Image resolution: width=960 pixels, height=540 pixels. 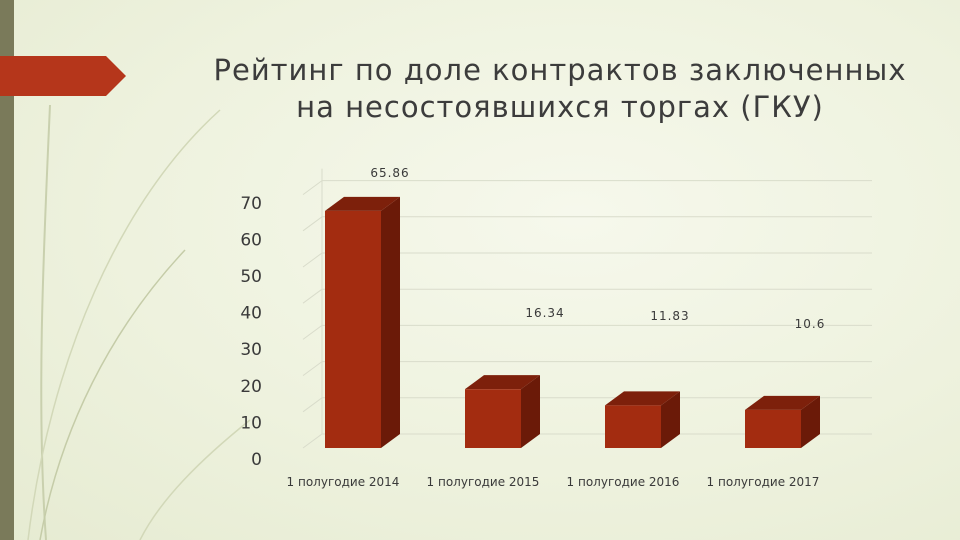 What do you see at coordinates (251, 240) in the screenshot?
I see `y-tick-label: 60` at bounding box center [251, 240].